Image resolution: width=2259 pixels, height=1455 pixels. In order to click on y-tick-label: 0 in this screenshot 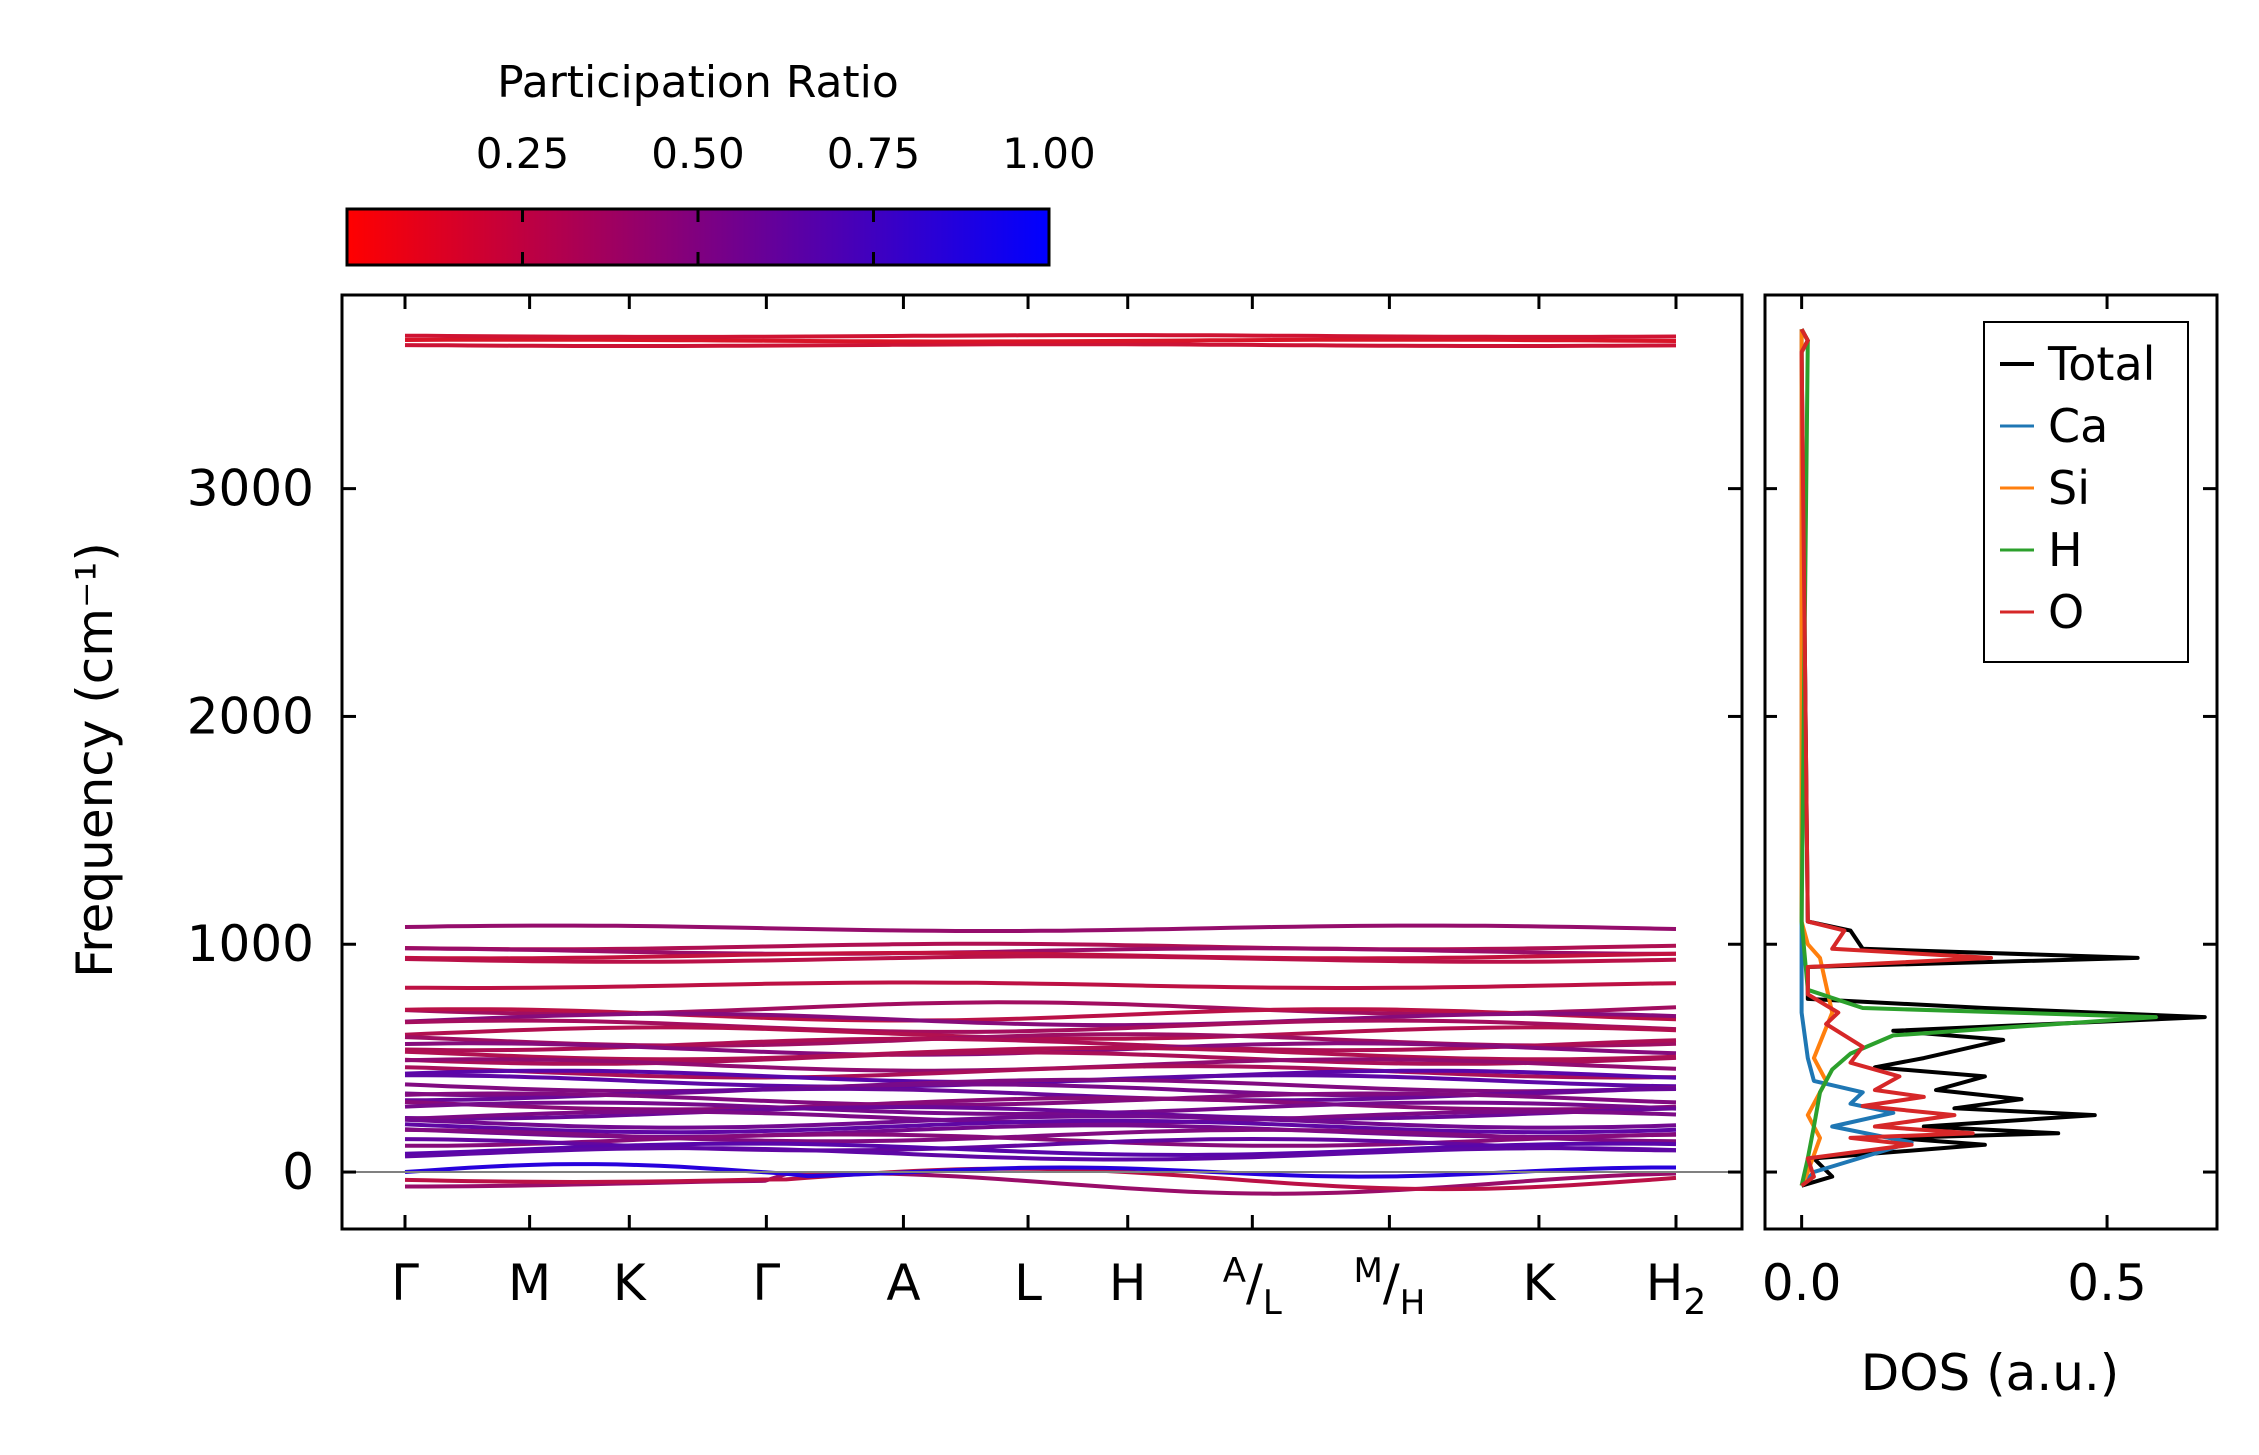, I will do `click(298, 1172)`.